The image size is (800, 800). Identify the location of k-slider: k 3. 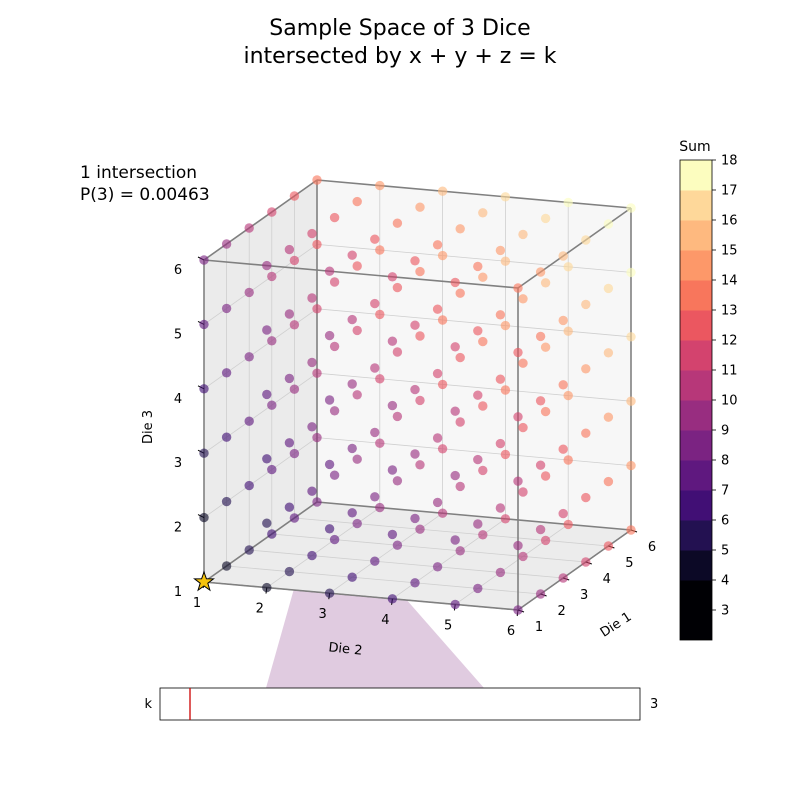
(401, 704).